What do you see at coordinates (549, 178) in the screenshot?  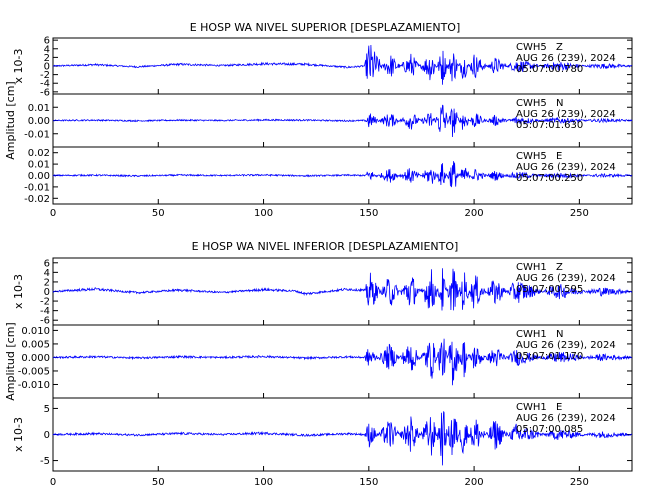 I see `time-label: 05:07:00.250` at bounding box center [549, 178].